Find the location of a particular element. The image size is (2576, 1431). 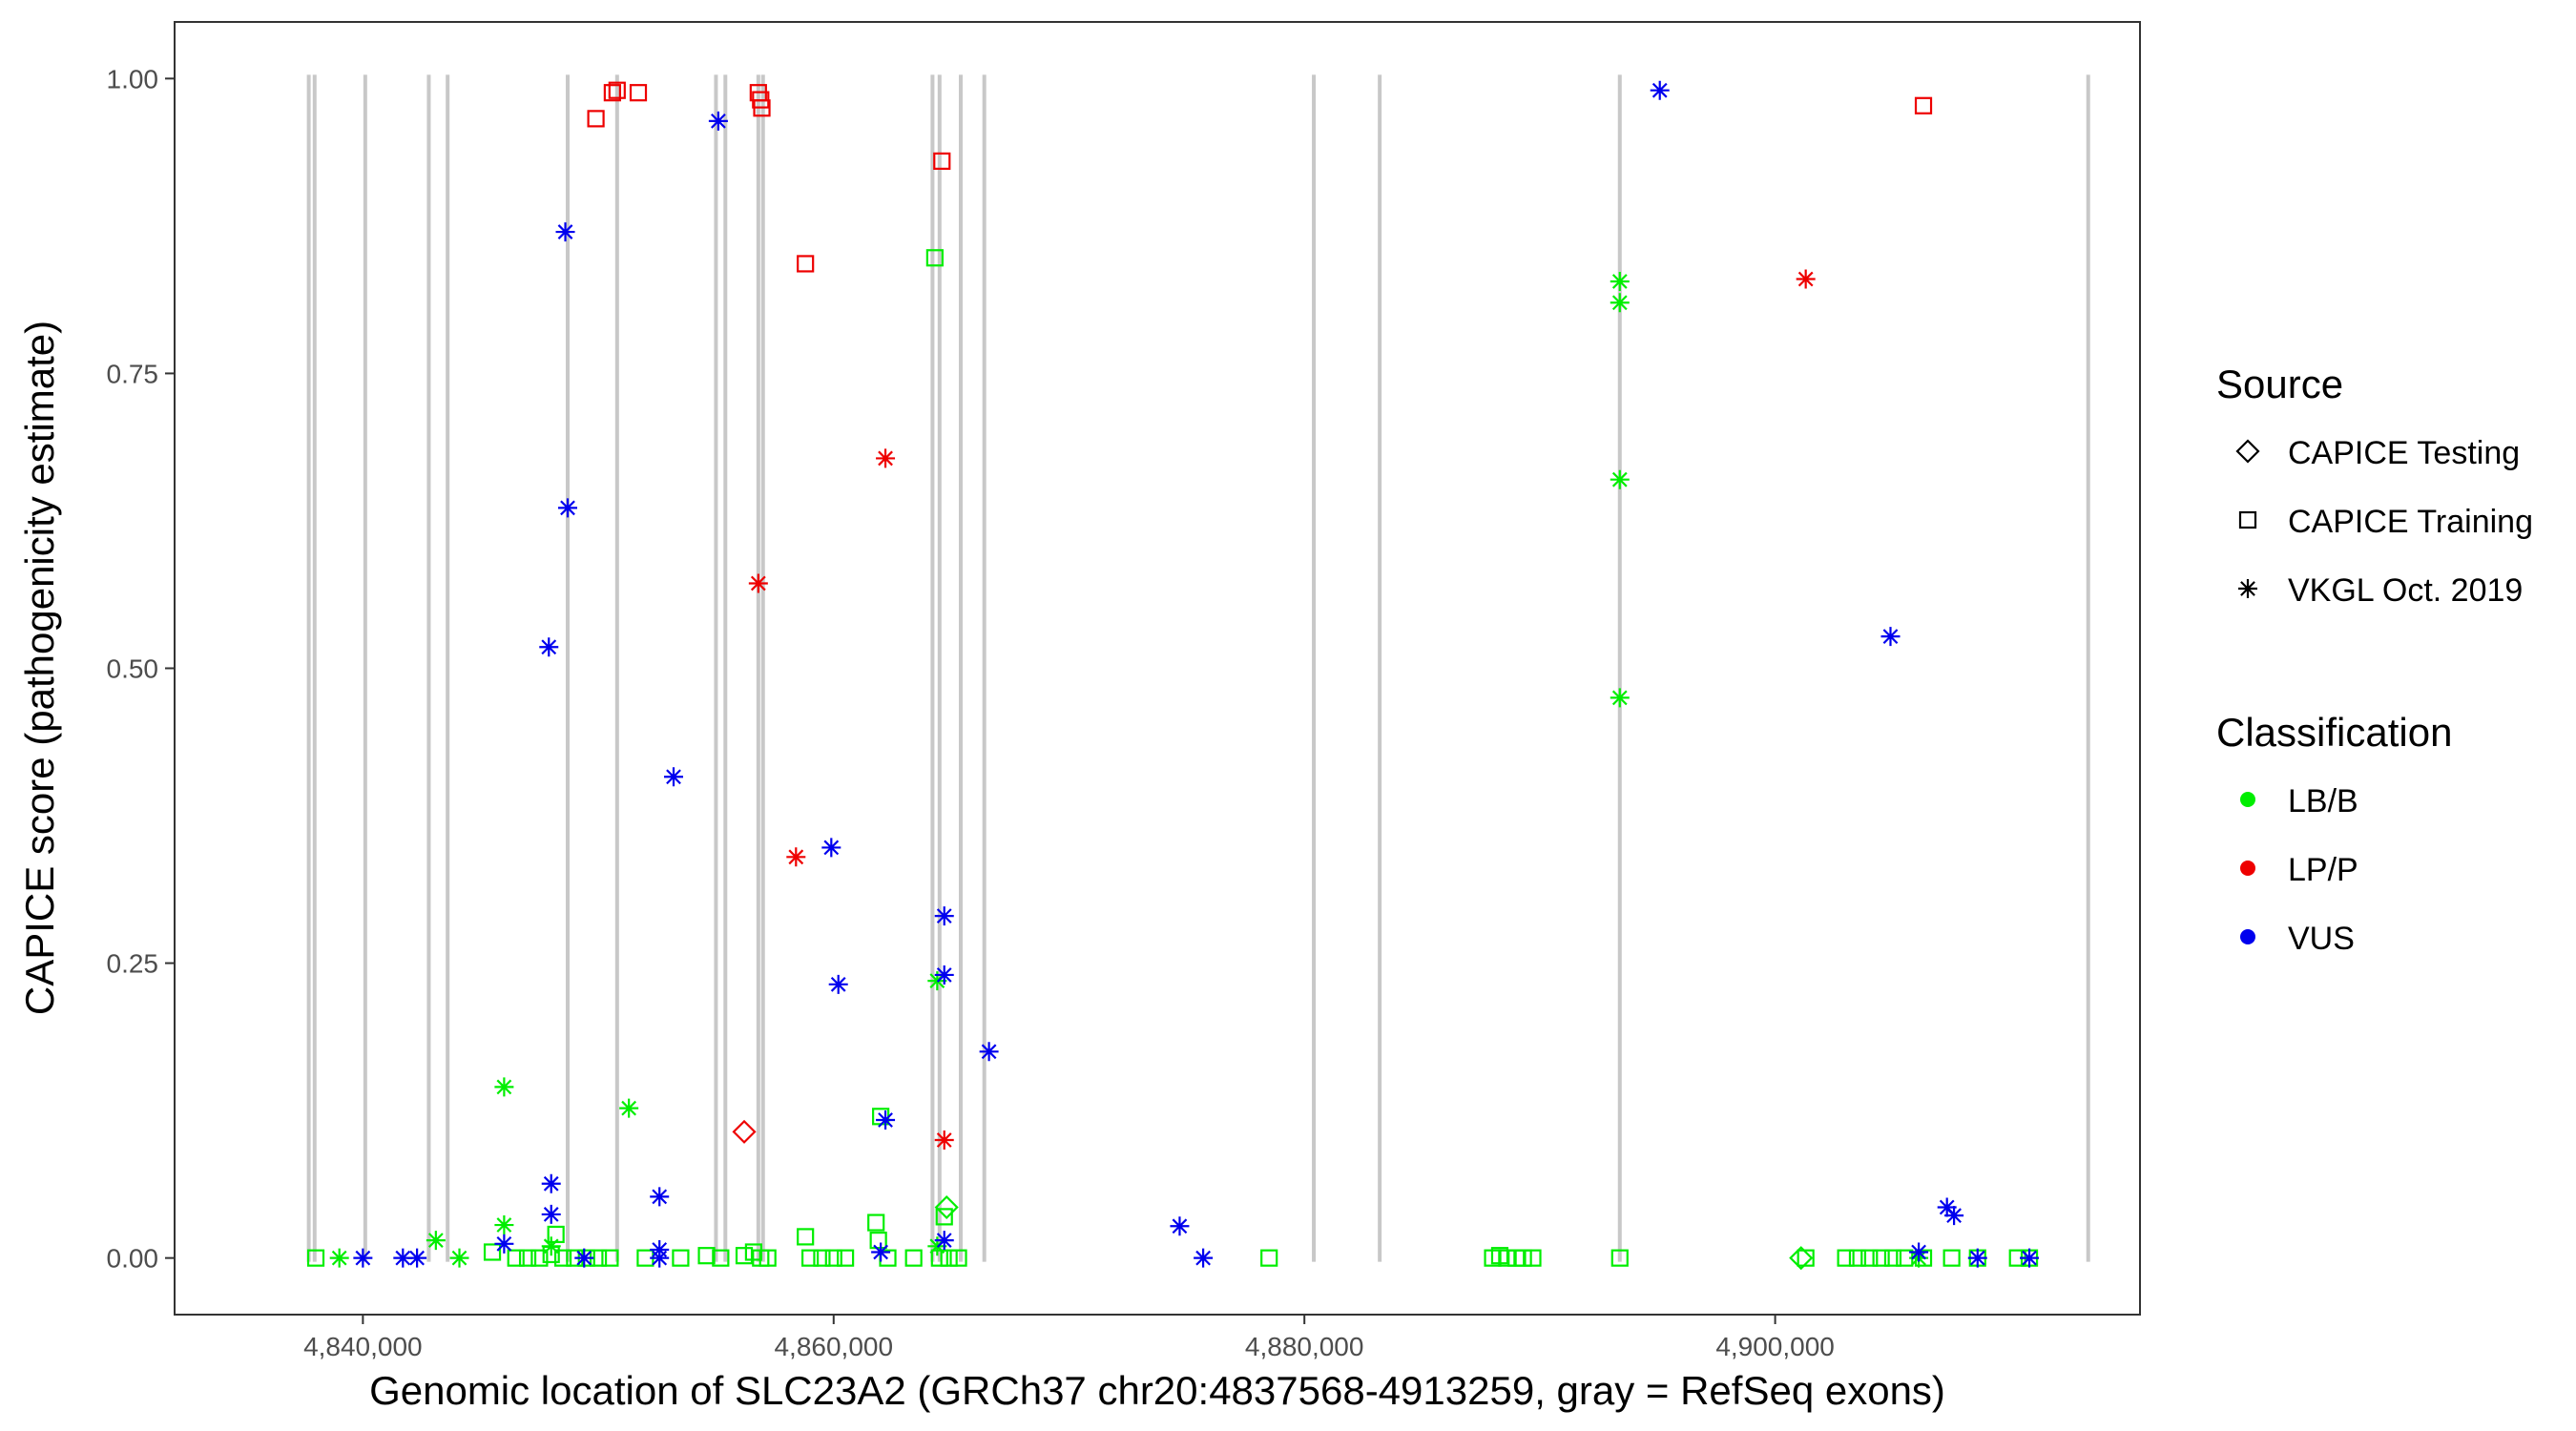

y-axis: 0.00 0.25 0.50 0.75 1.00 is located at coordinates (141, 669).